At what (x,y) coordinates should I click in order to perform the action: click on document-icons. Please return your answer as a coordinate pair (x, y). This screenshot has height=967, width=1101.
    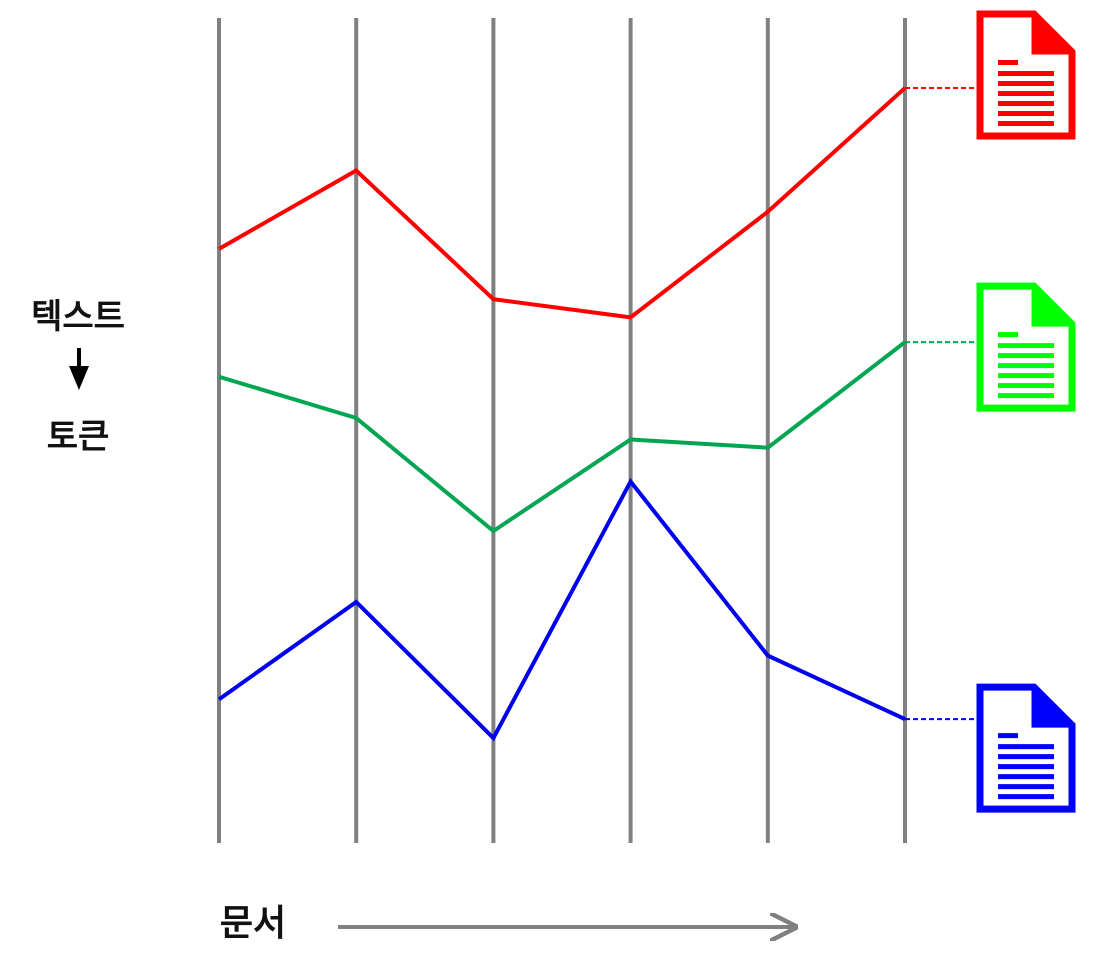
    Looking at the image, I should click on (1026, 411).